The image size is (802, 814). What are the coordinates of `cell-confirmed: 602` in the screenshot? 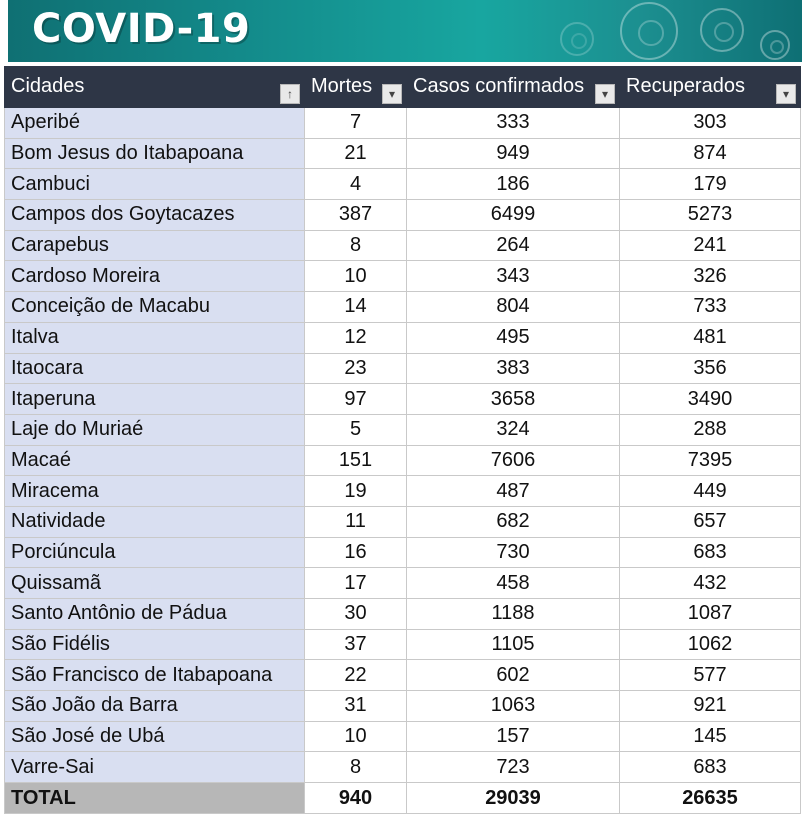 It's located at (513, 675).